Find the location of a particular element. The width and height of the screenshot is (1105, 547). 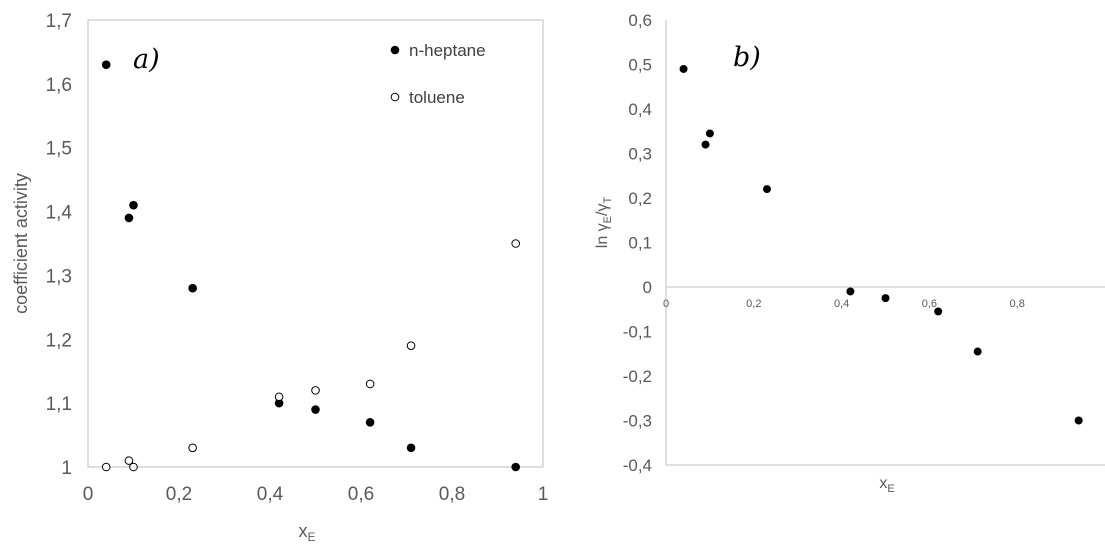

y-tick-label: 0,5 is located at coordinates (640, 65).